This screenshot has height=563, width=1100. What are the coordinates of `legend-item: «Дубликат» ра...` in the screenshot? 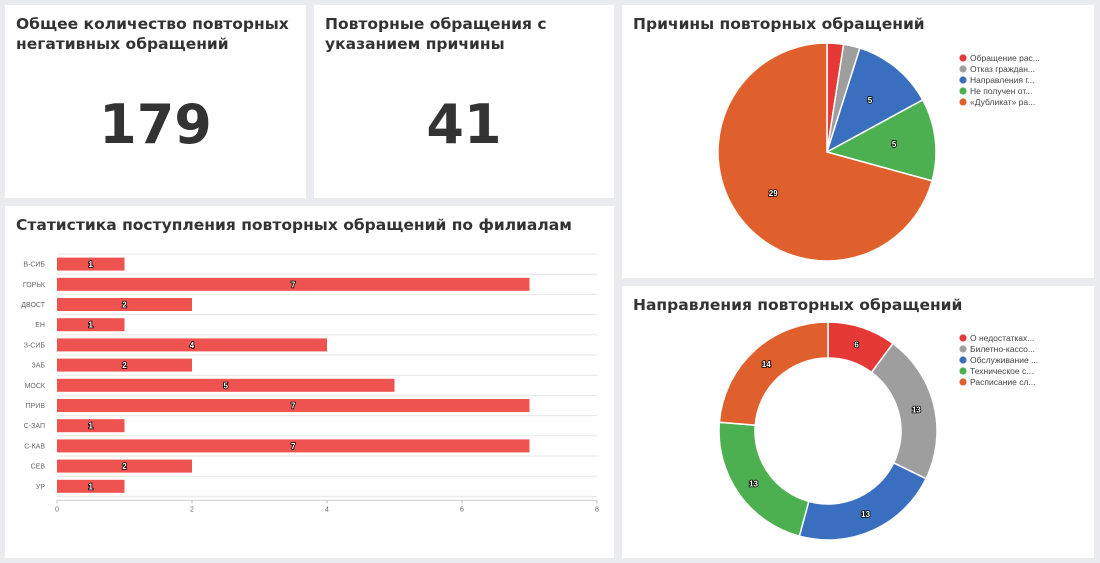 It's located at (1002, 102).